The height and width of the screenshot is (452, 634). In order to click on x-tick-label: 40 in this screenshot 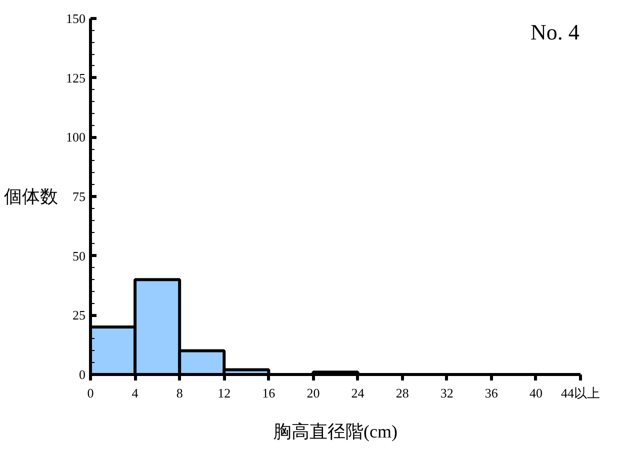, I will do `click(535, 393)`.